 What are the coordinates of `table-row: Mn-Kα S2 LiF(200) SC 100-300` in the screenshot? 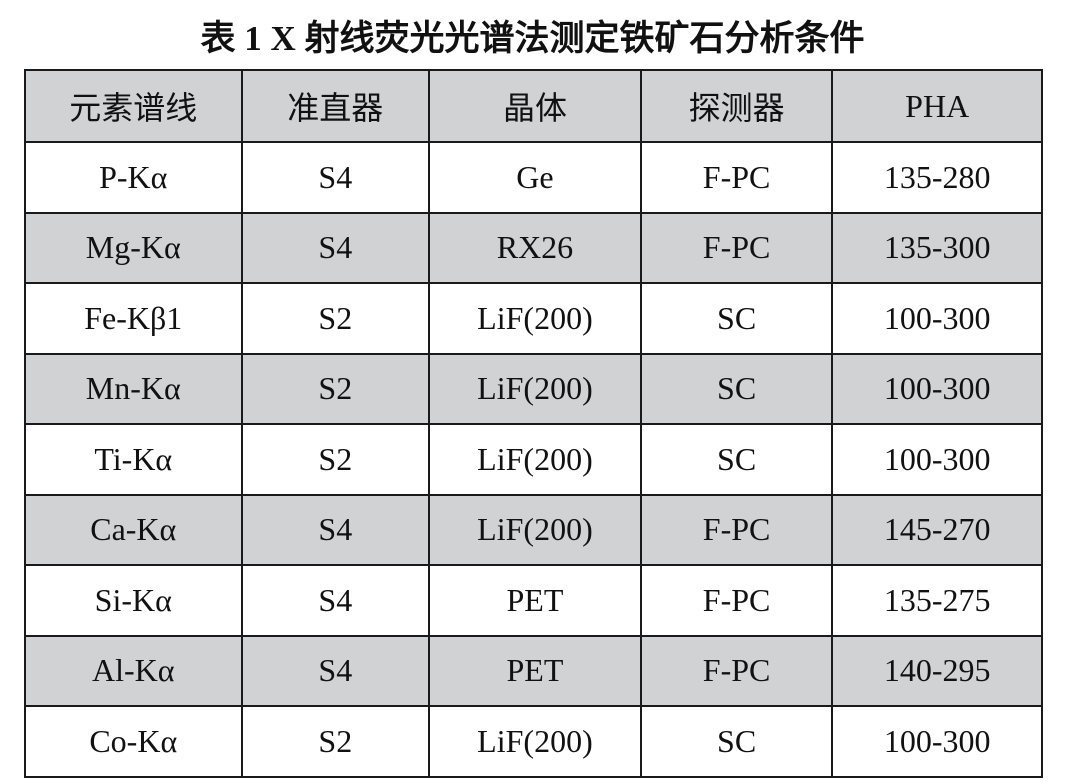 It's located at (533, 388).